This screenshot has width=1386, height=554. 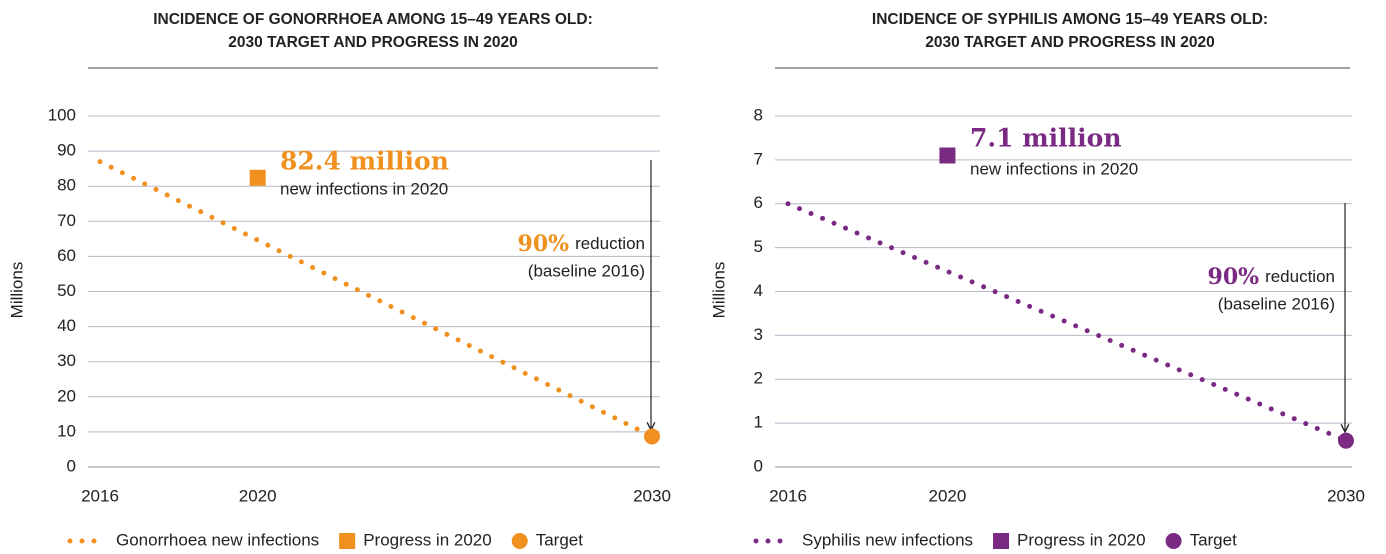 What do you see at coordinates (62, 114) in the screenshot?
I see `y-tick-label: 100` at bounding box center [62, 114].